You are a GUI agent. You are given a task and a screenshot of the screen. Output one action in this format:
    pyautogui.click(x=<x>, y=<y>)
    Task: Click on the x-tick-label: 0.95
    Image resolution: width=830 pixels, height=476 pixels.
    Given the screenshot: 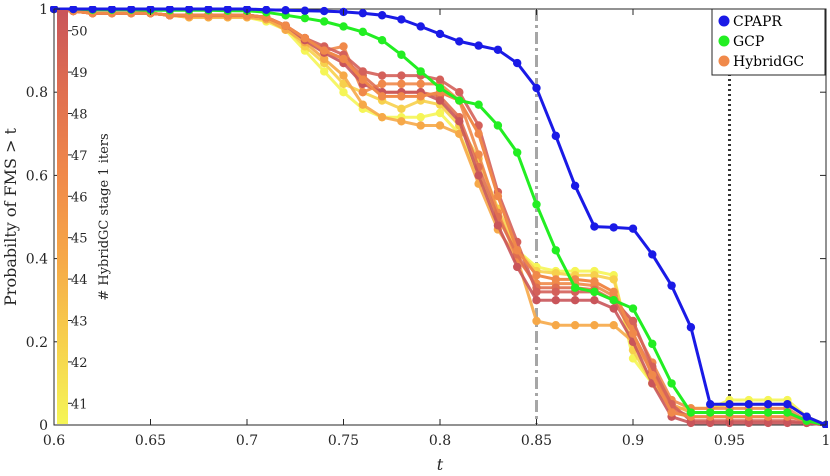 What is the action you would take?
    pyautogui.click(x=729, y=441)
    